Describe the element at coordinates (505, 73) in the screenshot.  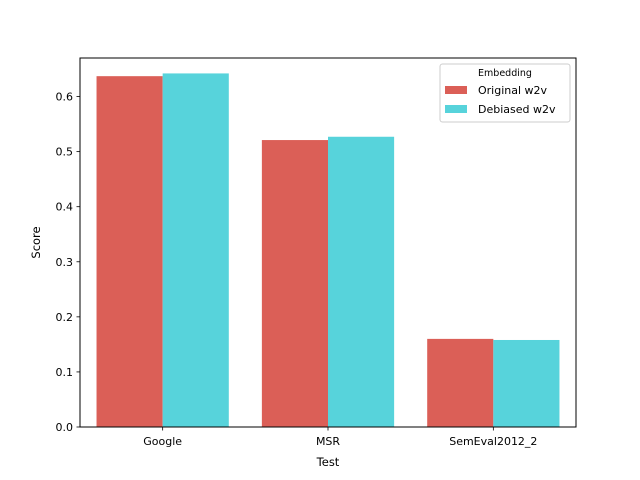
I see `legend-title: Embedding` at that location.